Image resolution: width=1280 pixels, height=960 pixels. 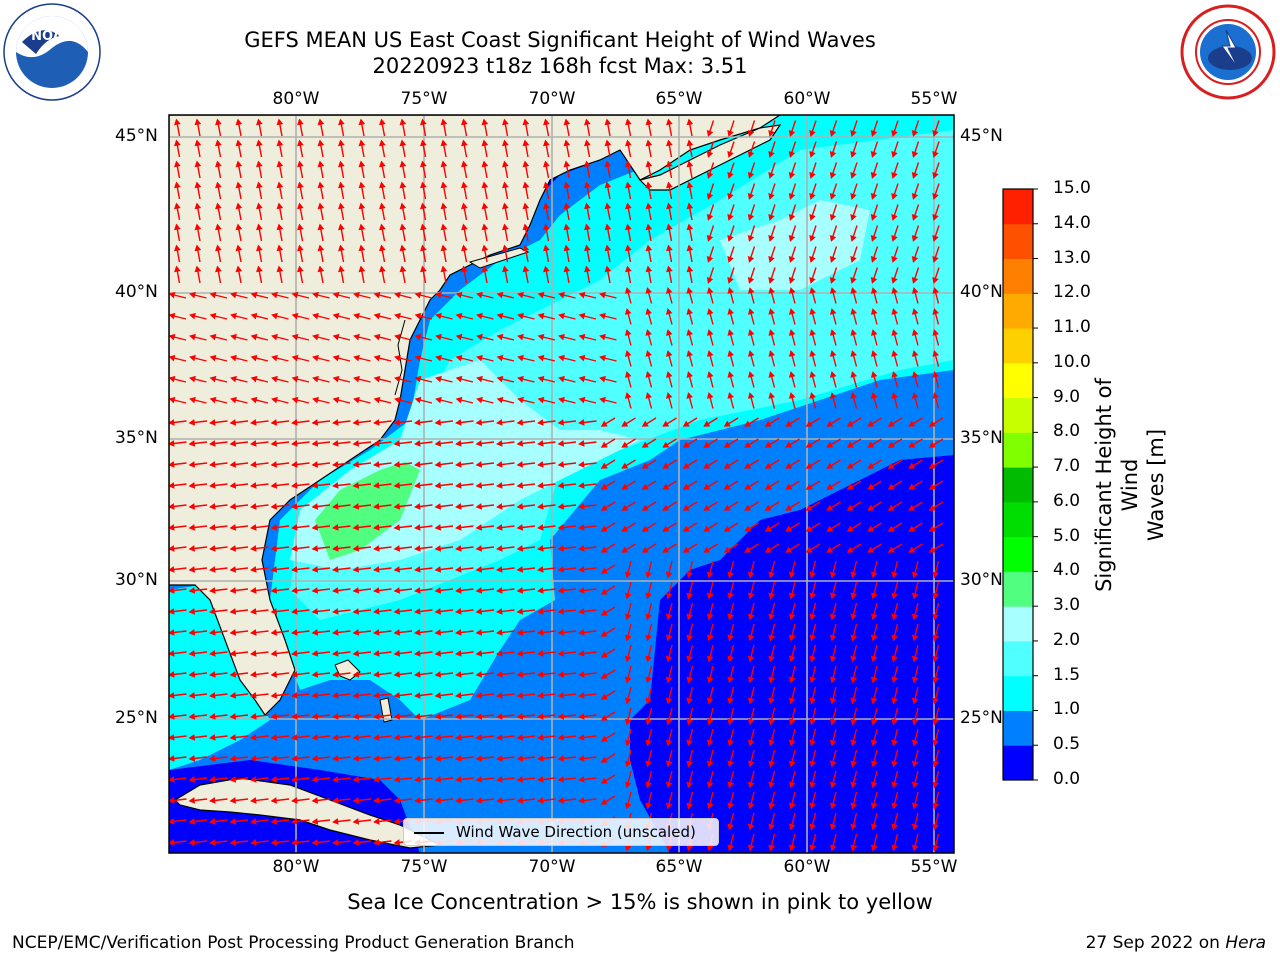 I want to click on colorbar-tick-label: 11.0, so click(x=1072, y=327).